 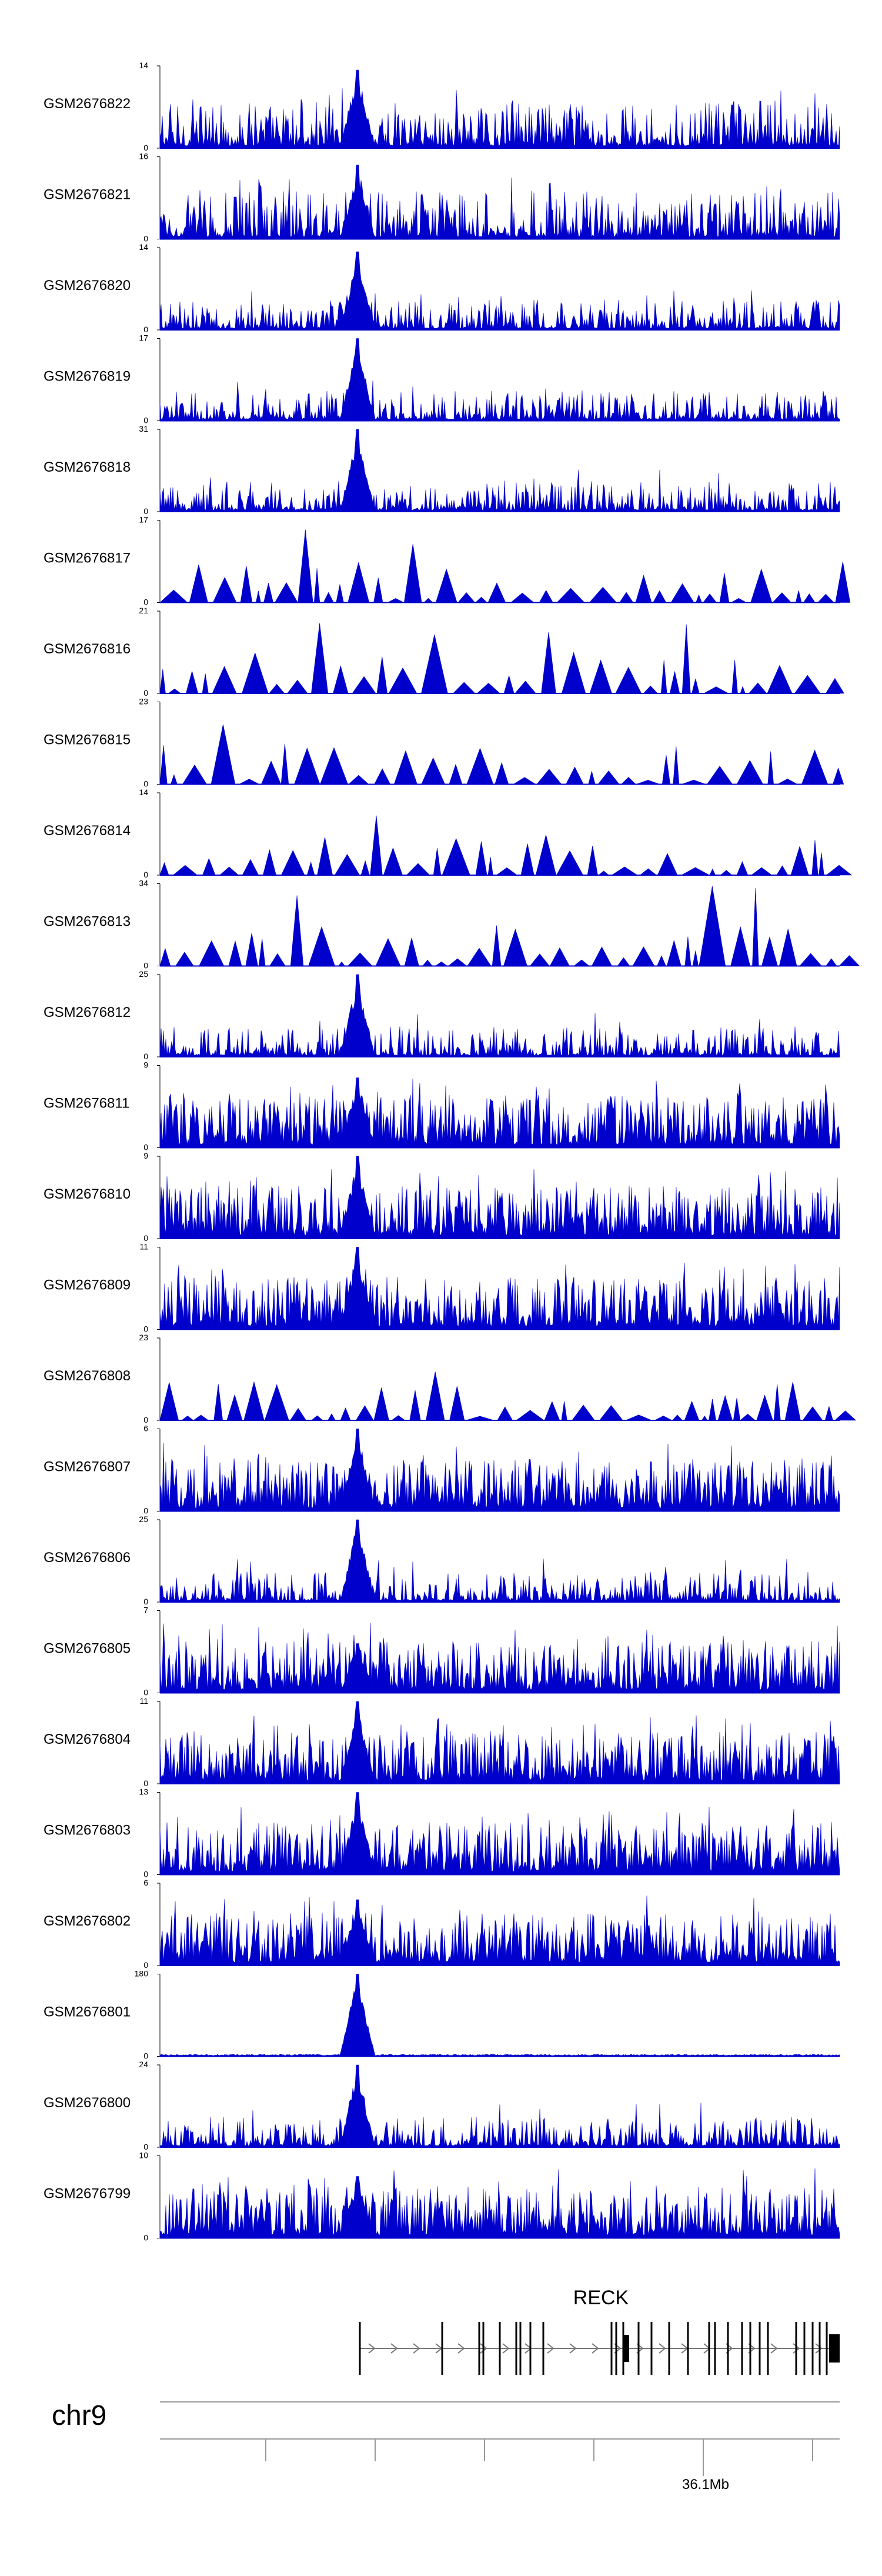 What do you see at coordinates (601, 2298) in the screenshot?
I see `gene-name: RECK` at bounding box center [601, 2298].